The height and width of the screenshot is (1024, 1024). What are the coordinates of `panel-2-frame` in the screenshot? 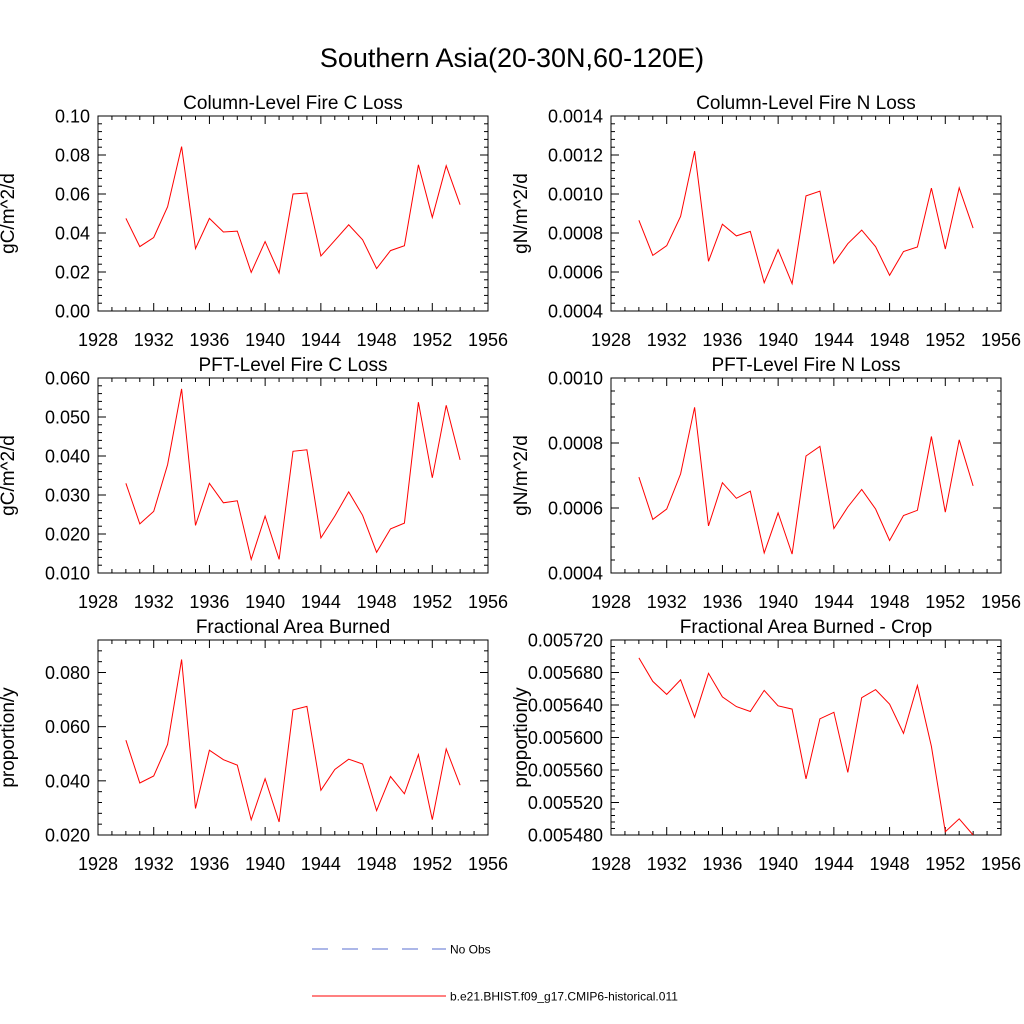 It's located at (806, 213).